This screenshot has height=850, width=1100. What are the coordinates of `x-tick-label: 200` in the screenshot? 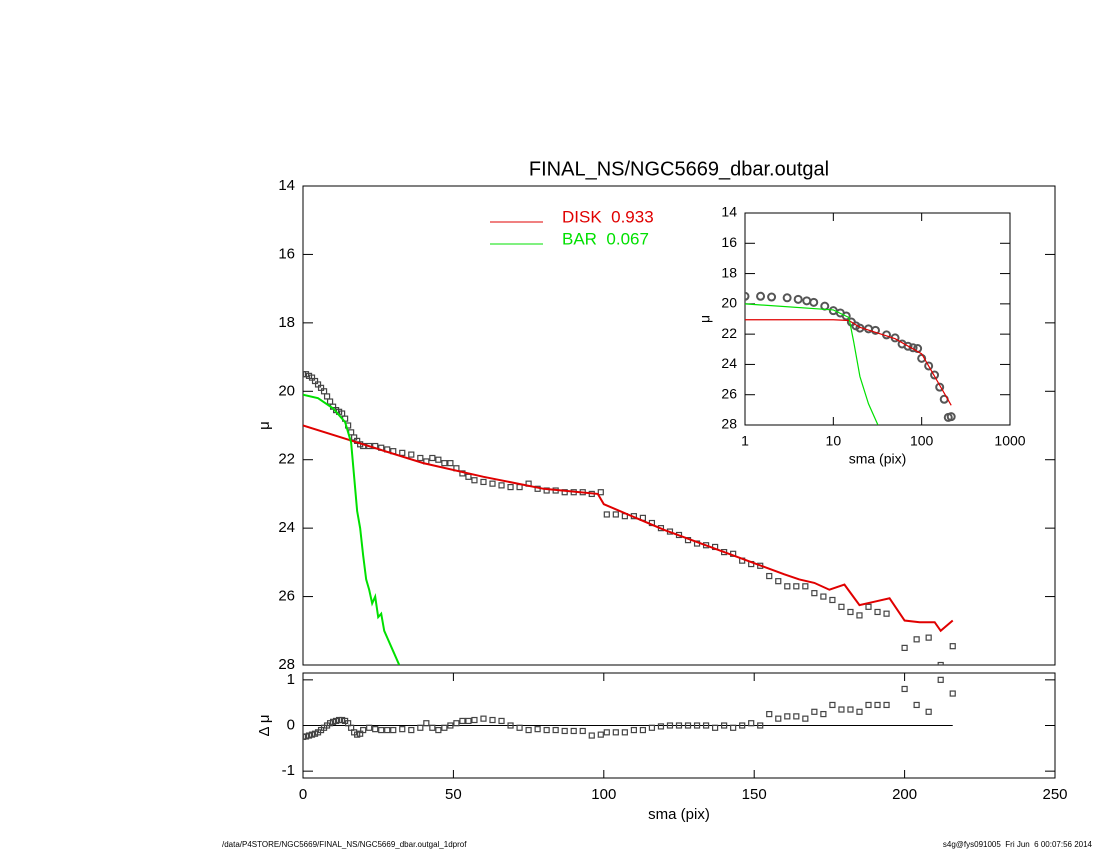 It's located at (904, 794).